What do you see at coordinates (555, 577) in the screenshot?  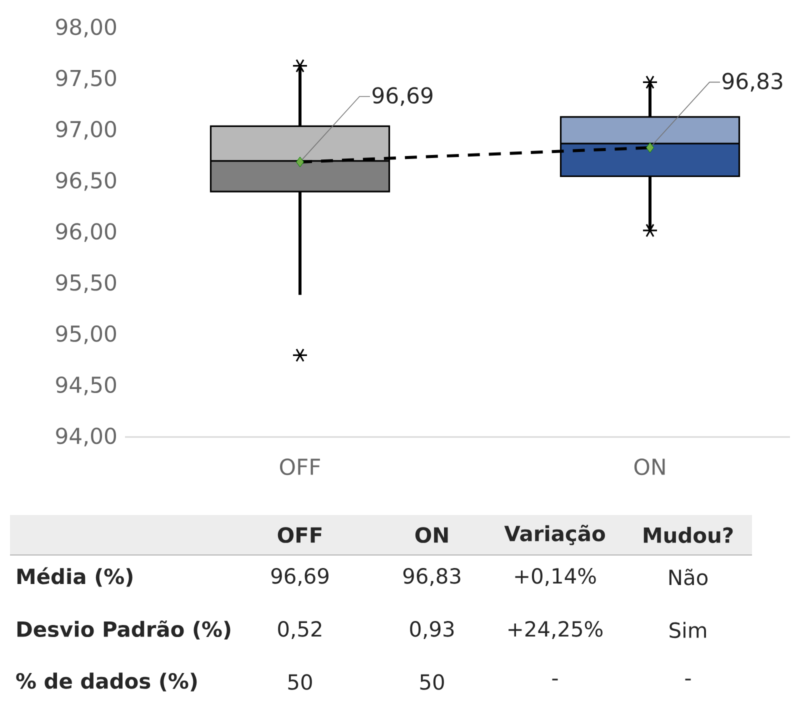 I see `text: +0,14%` at bounding box center [555, 577].